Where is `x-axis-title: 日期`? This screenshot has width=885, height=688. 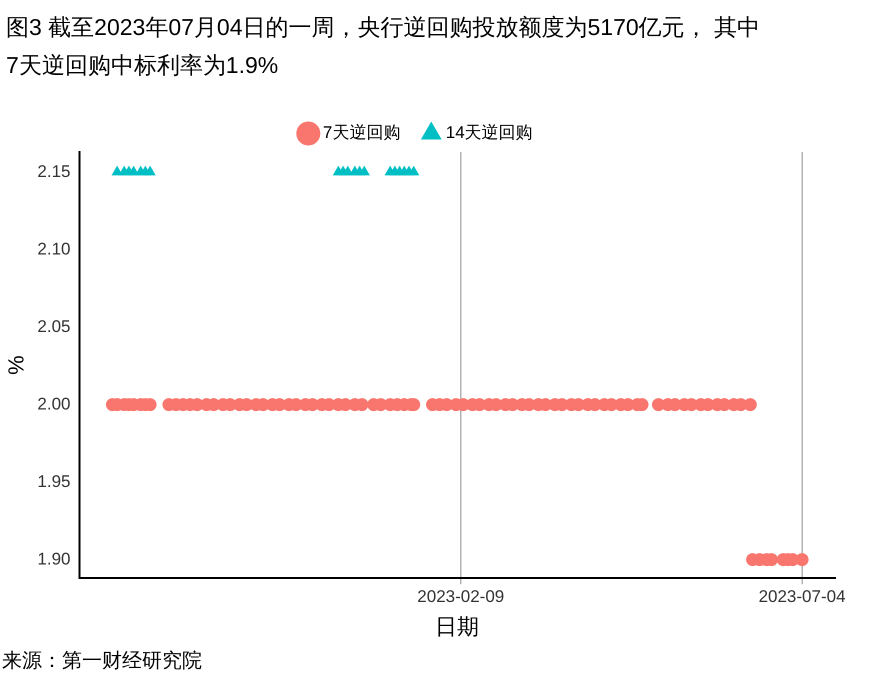
x-axis-title: 日期 is located at coordinates (457, 626).